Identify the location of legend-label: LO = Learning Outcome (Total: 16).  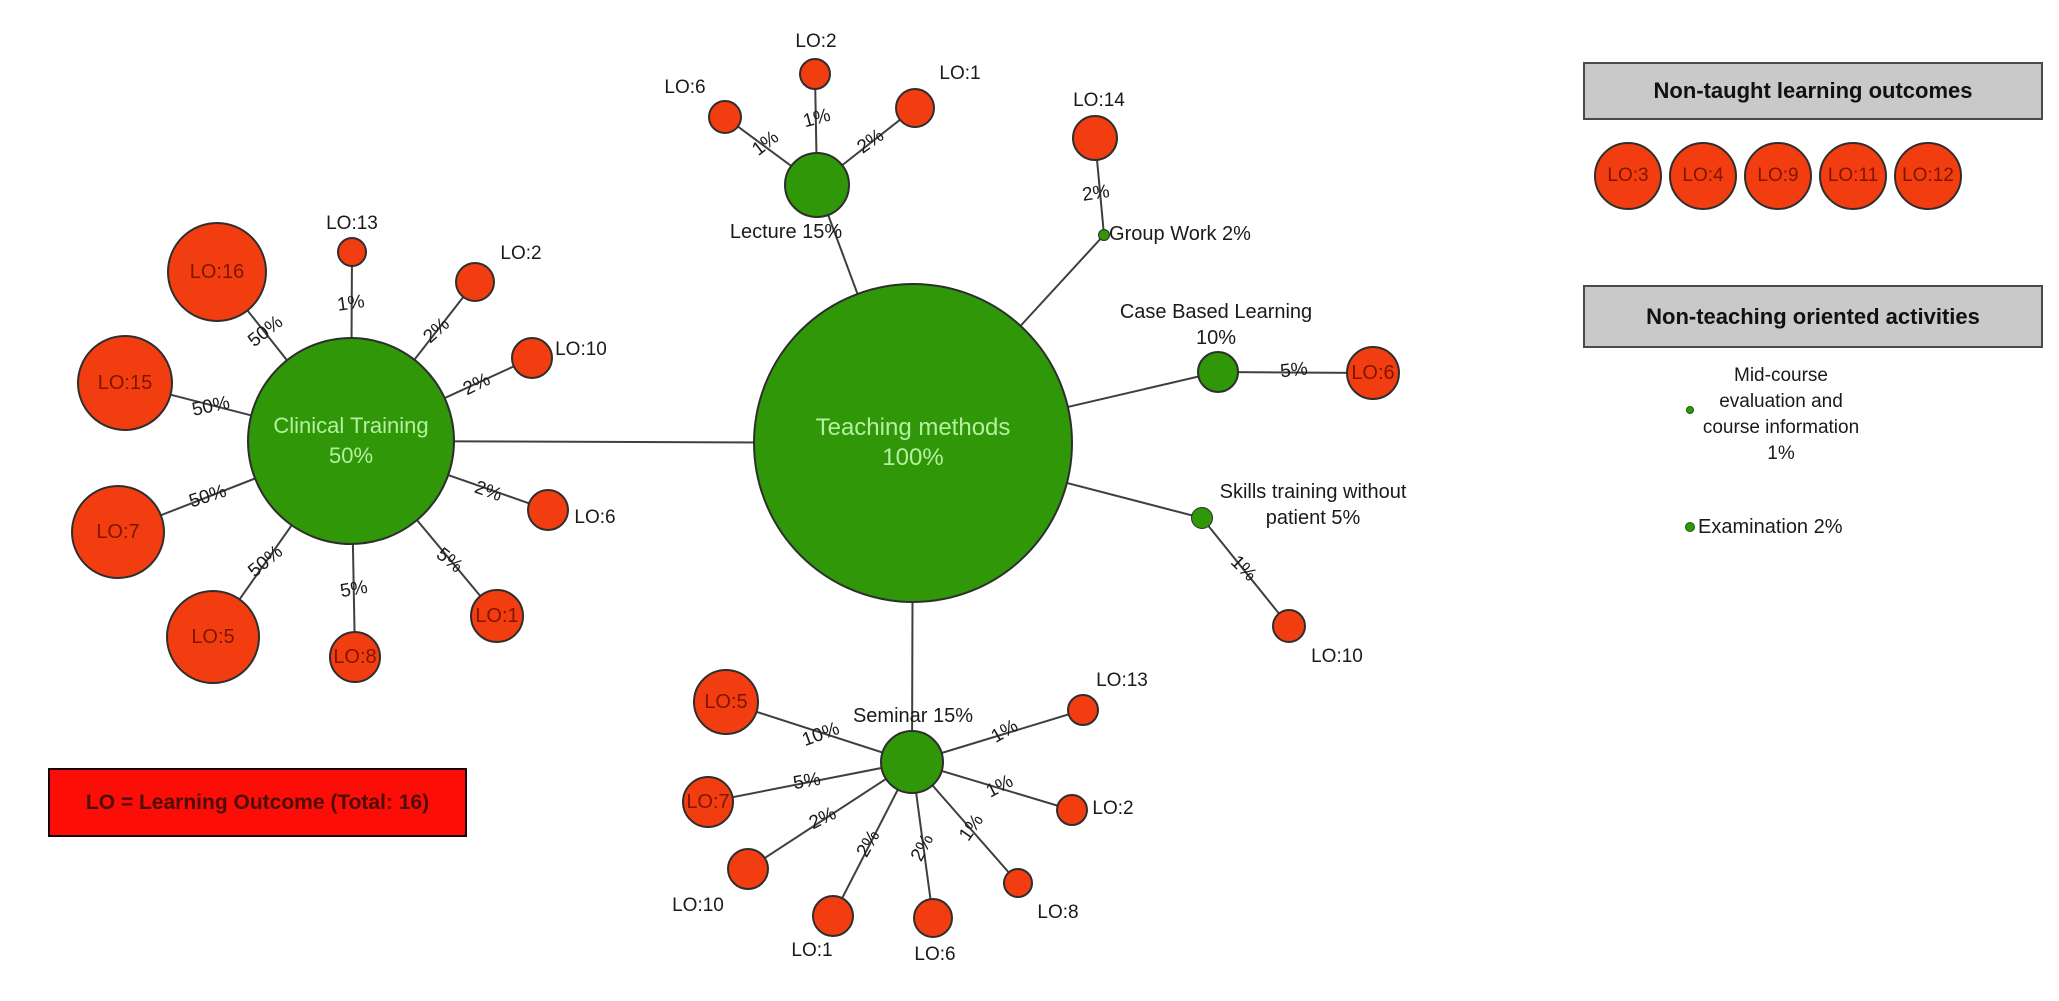
(257, 802).